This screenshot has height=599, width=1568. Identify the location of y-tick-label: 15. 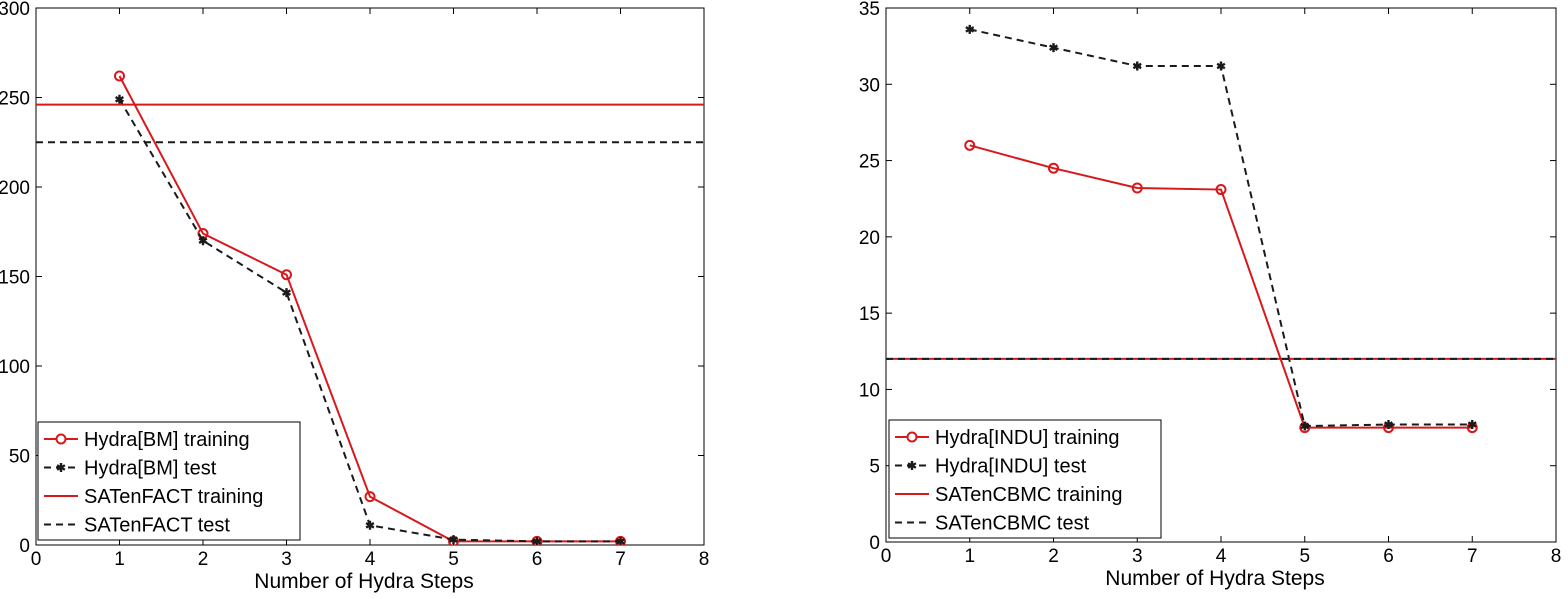
(869, 314).